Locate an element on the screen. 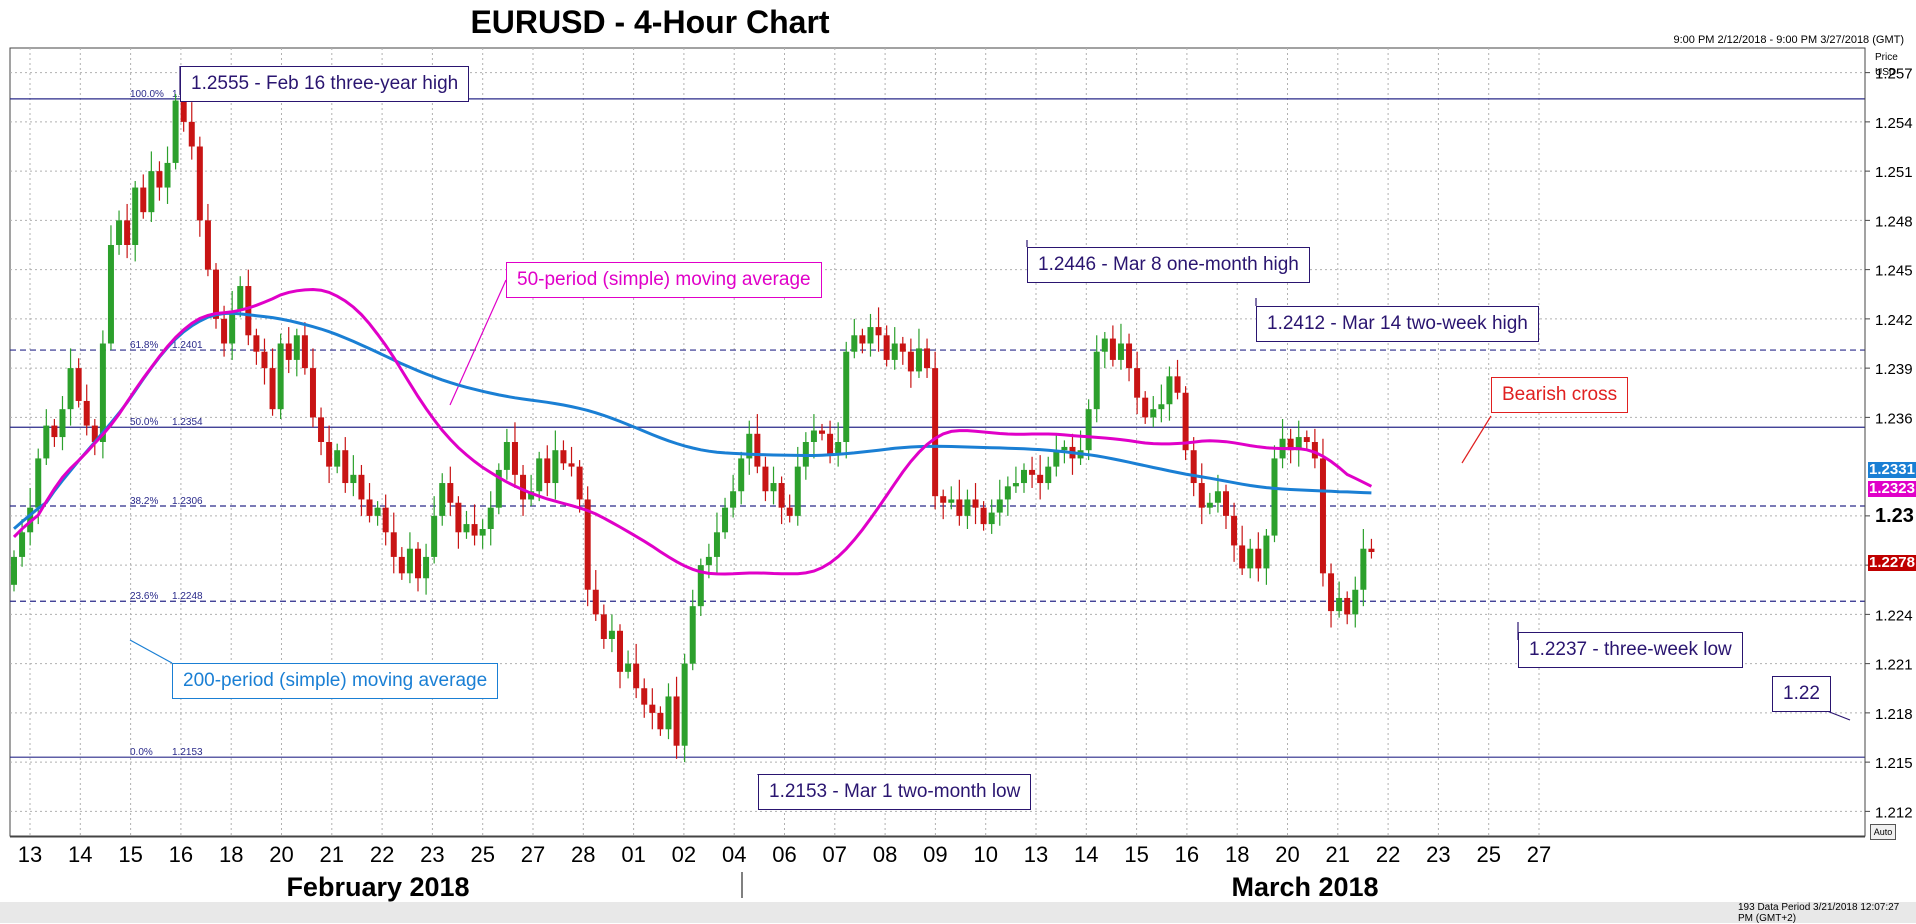 Image resolution: width=1916 pixels, height=924 pixels. fib-price-label: 1.2401 is located at coordinates (187, 345).